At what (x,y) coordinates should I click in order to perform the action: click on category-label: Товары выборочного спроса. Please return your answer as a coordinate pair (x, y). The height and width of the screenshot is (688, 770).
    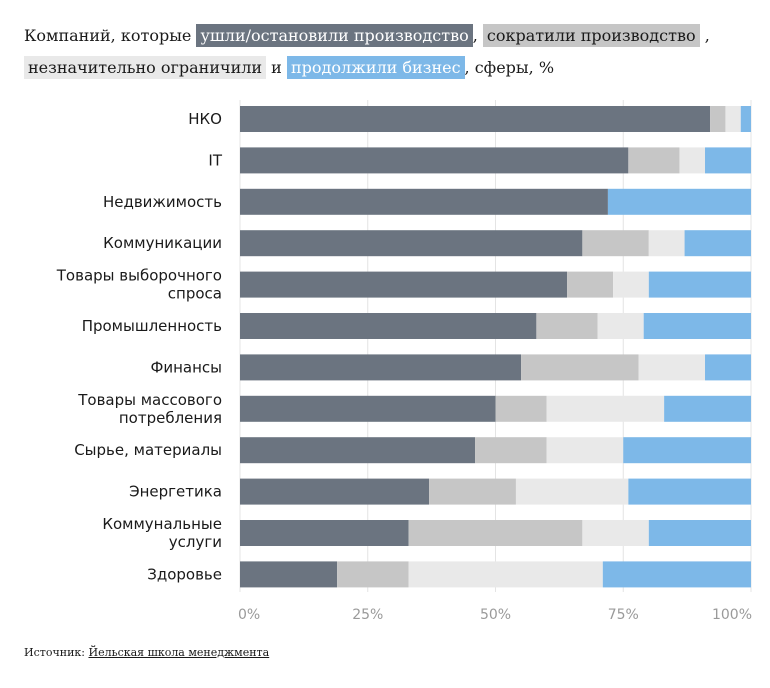
    Looking at the image, I should click on (139, 285).